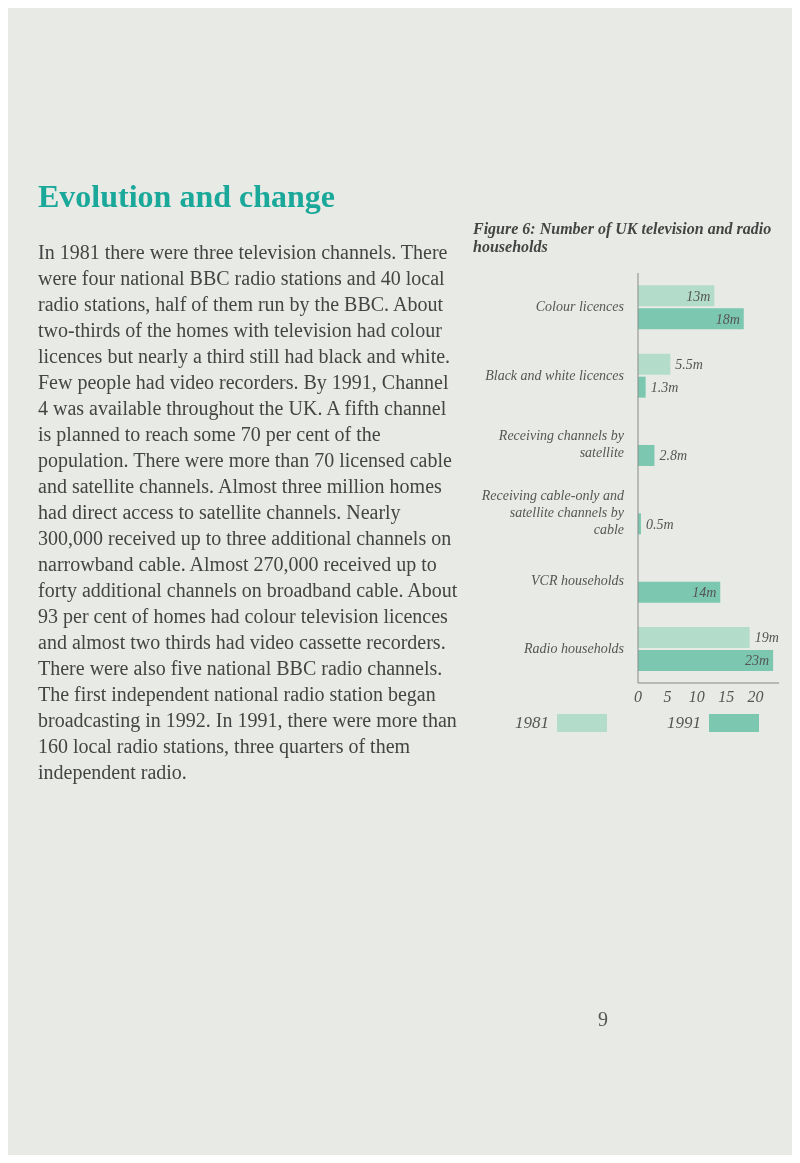 The image size is (800, 1163). What do you see at coordinates (664, 388) in the screenshot?
I see `data-label: 1.3m` at bounding box center [664, 388].